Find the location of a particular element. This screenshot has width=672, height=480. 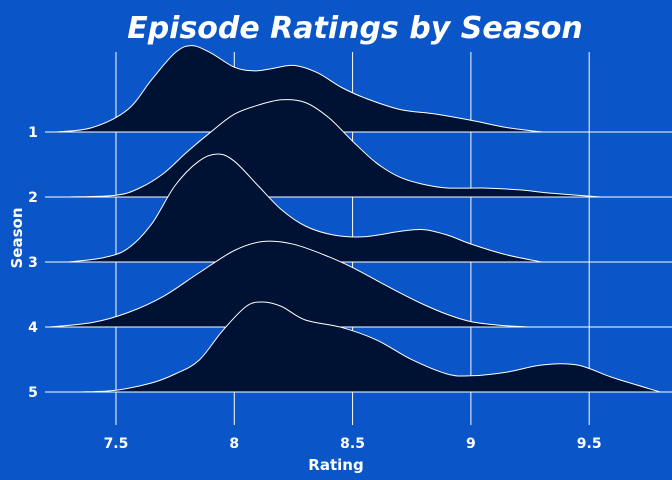

x-tick-label: 9 is located at coordinates (471, 444).